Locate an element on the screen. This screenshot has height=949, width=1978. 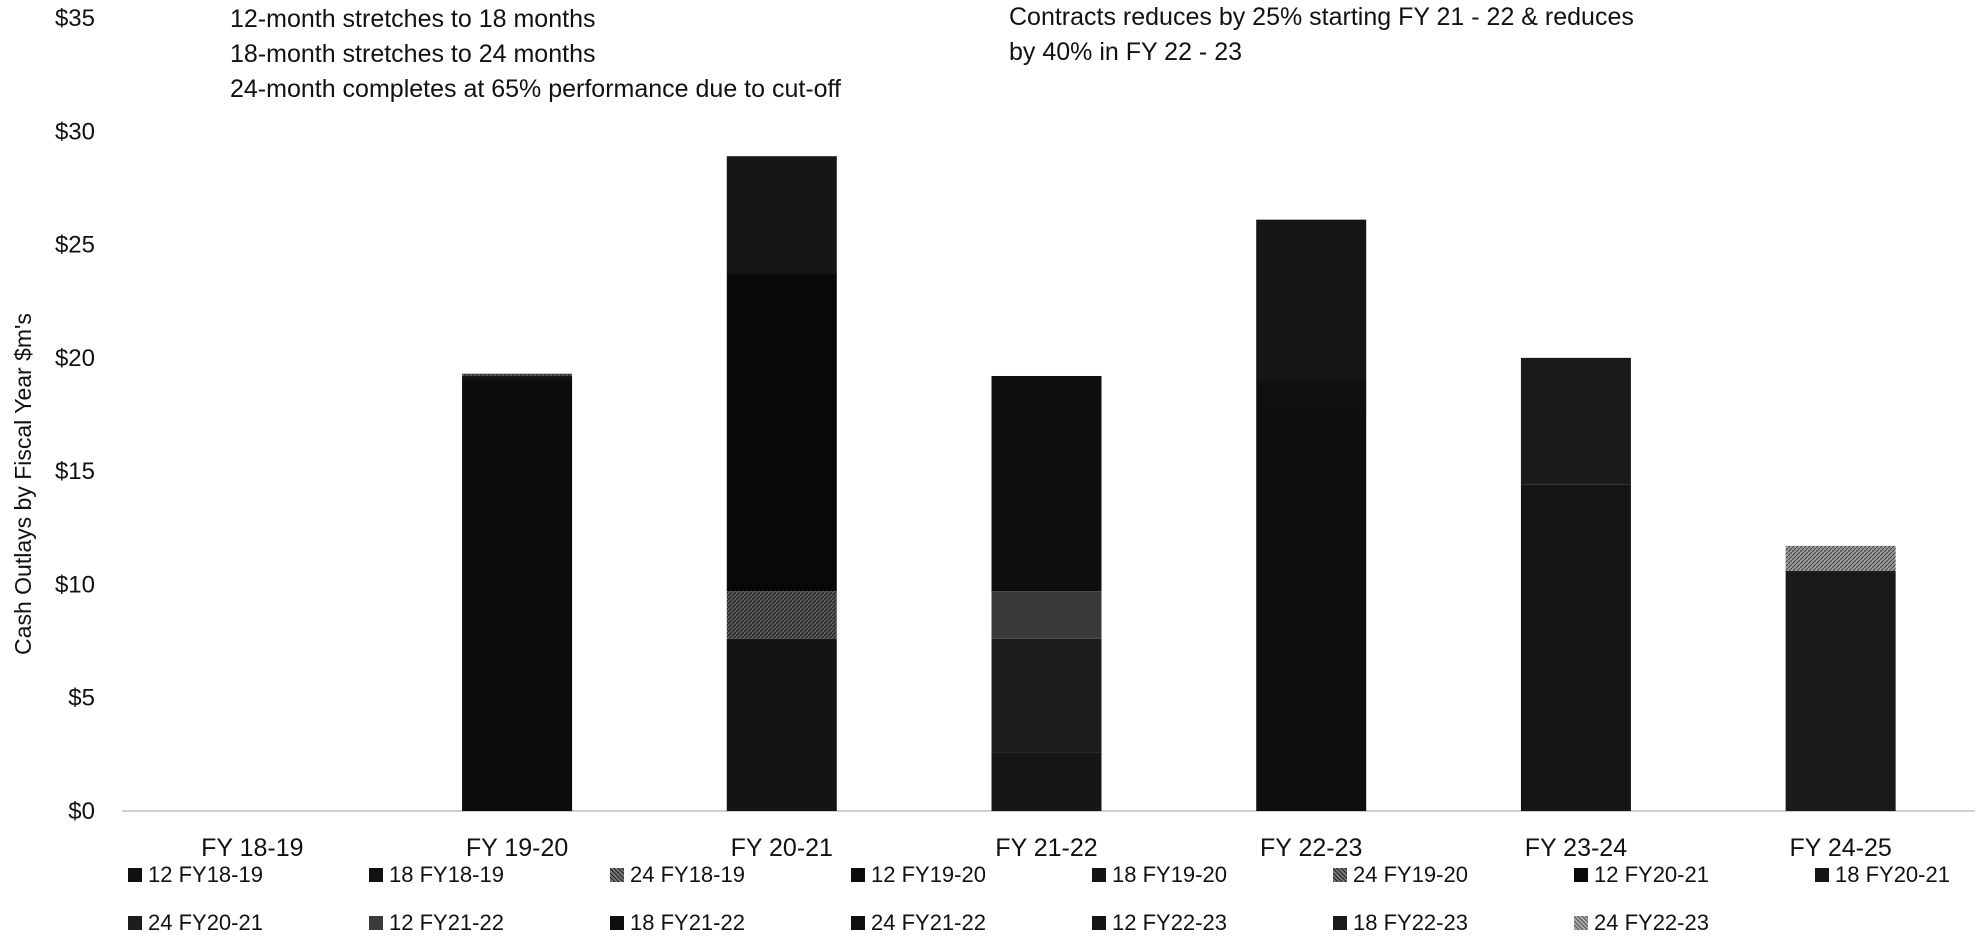
legend-item: 24 FY19-20 is located at coordinates (1453, 875).